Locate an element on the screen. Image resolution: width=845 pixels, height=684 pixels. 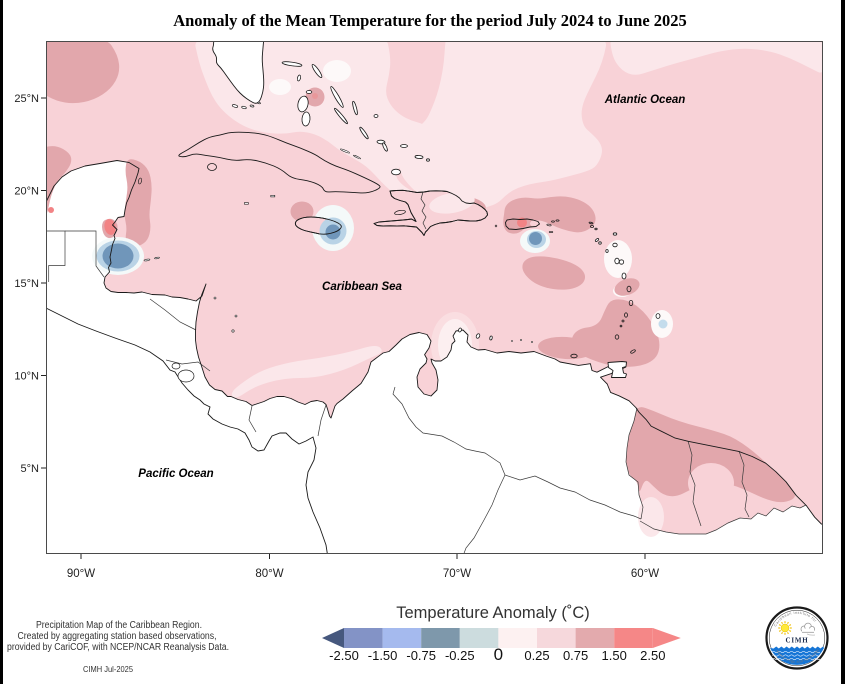
svg-text: -1.50 is located at coordinates (383, 655).